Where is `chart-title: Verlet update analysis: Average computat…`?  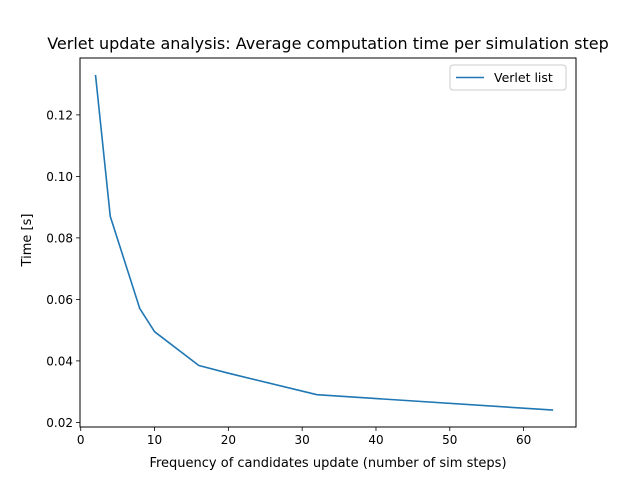
chart-title: Verlet update analysis: Average computat… is located at coordinates (328, 43).